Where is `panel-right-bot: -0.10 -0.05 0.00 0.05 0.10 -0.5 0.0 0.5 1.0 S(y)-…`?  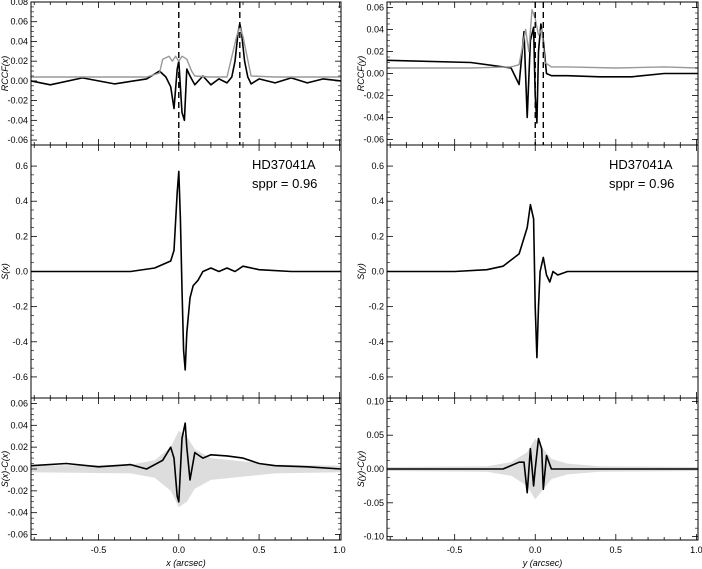
panel-right-bot: -0.10 -0.05 0.00 0.05 0.10 -0.5 0.0 0.5 1.0 S(y)-… is located at coordinates (529, 482).